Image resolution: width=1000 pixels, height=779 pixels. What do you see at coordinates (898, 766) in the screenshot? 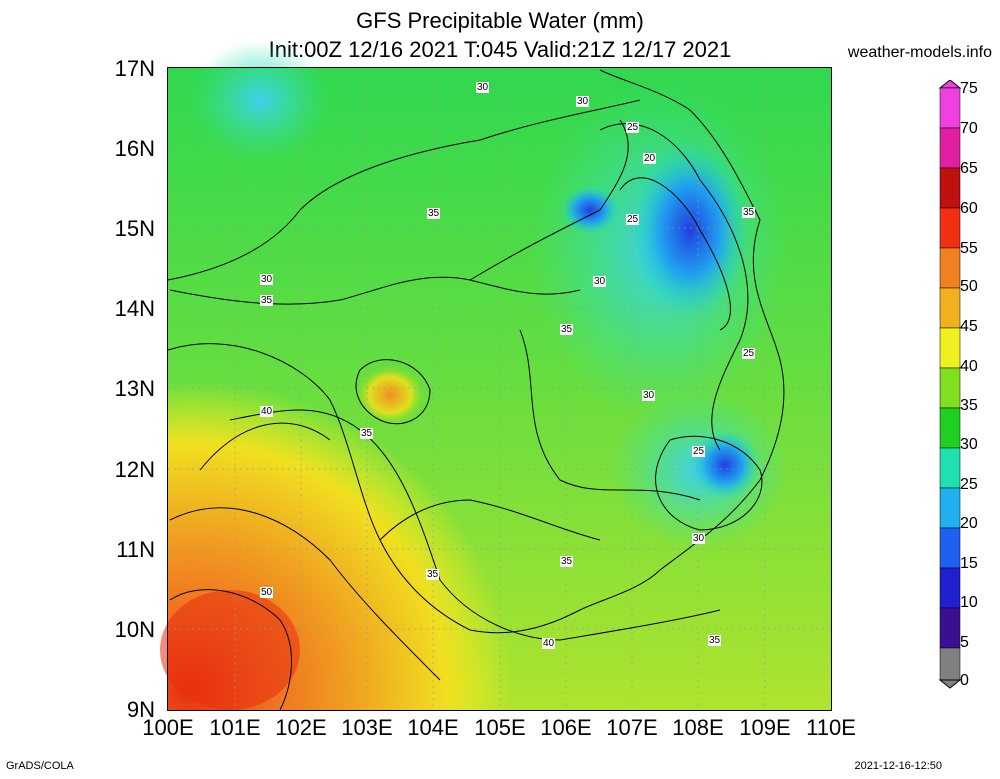
I see `timestamp: 2021-12-16-12:50` at bounding box center [898, 766].